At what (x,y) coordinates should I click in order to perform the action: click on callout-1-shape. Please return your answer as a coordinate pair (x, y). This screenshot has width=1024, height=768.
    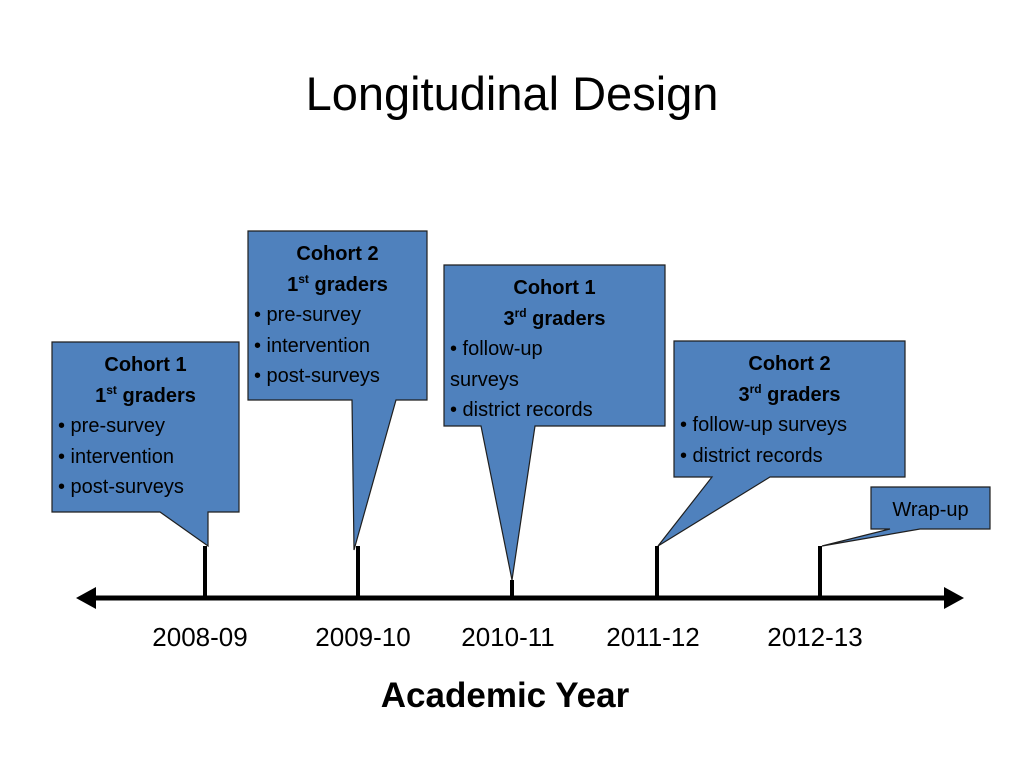
    Looking at the image, I should click on (145, 444).